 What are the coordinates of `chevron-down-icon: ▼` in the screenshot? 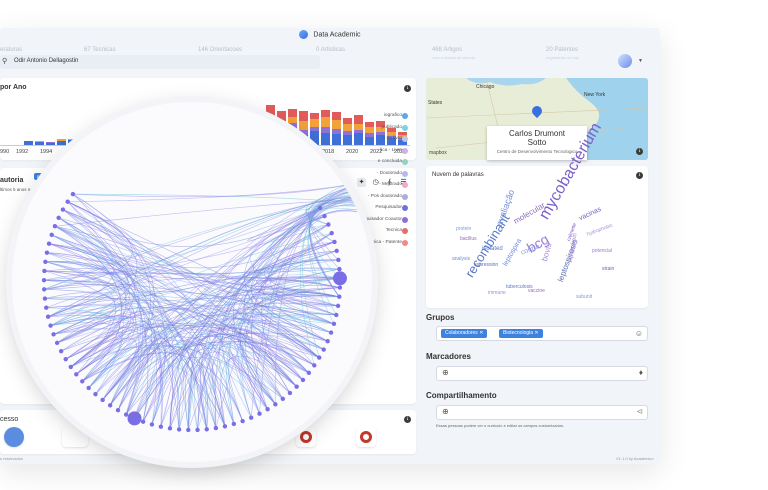 It's located at (640, 61).